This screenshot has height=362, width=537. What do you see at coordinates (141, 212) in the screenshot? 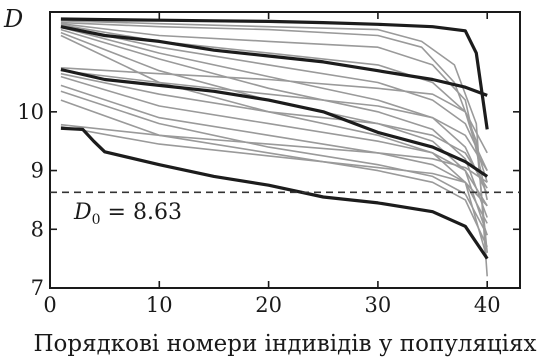
I see `reference-label-value: = 8.63` at bounding box center [141, 212].